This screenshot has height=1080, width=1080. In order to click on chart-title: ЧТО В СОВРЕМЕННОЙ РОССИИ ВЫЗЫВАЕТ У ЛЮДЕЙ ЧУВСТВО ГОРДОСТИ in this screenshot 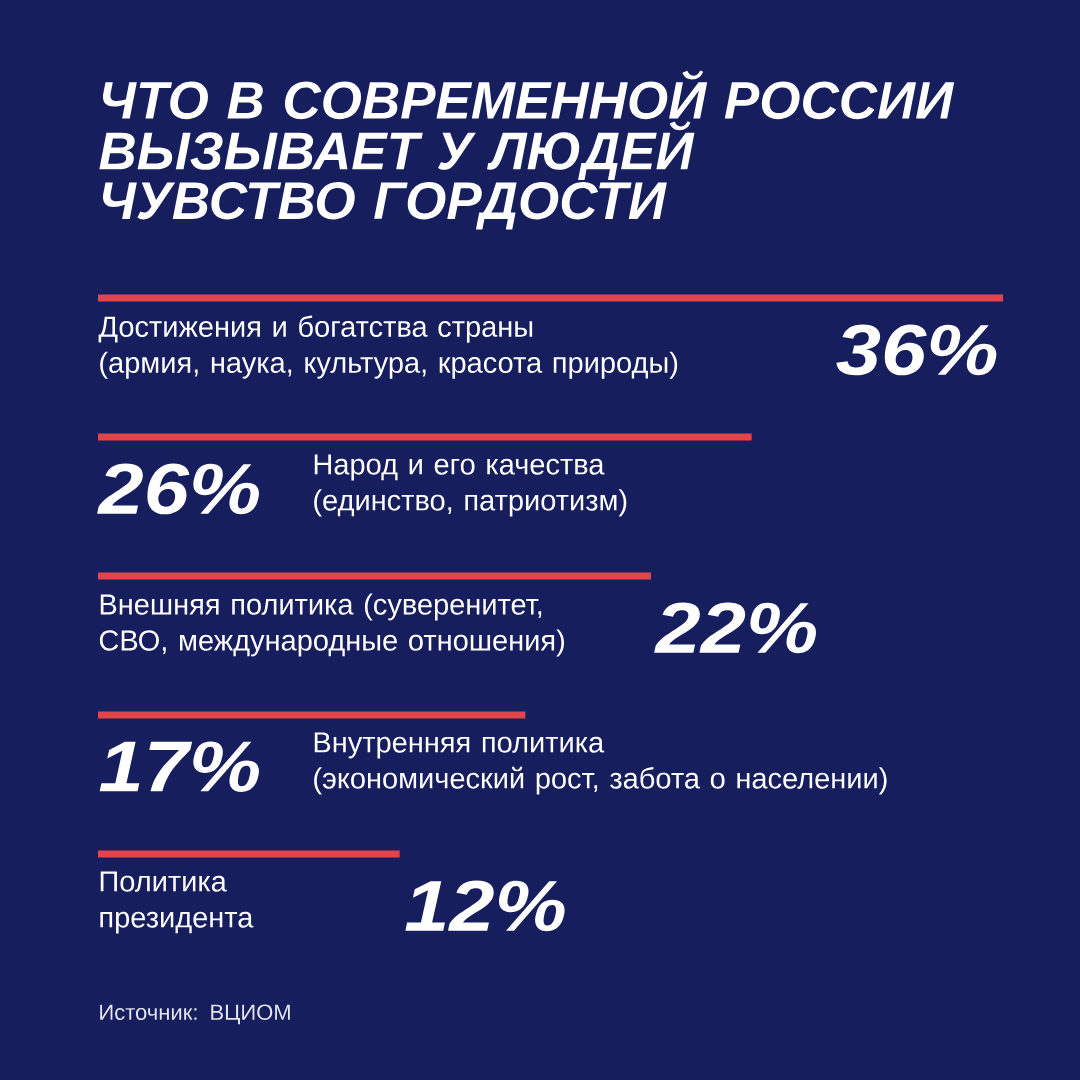, I will do `click(527, 150)`.